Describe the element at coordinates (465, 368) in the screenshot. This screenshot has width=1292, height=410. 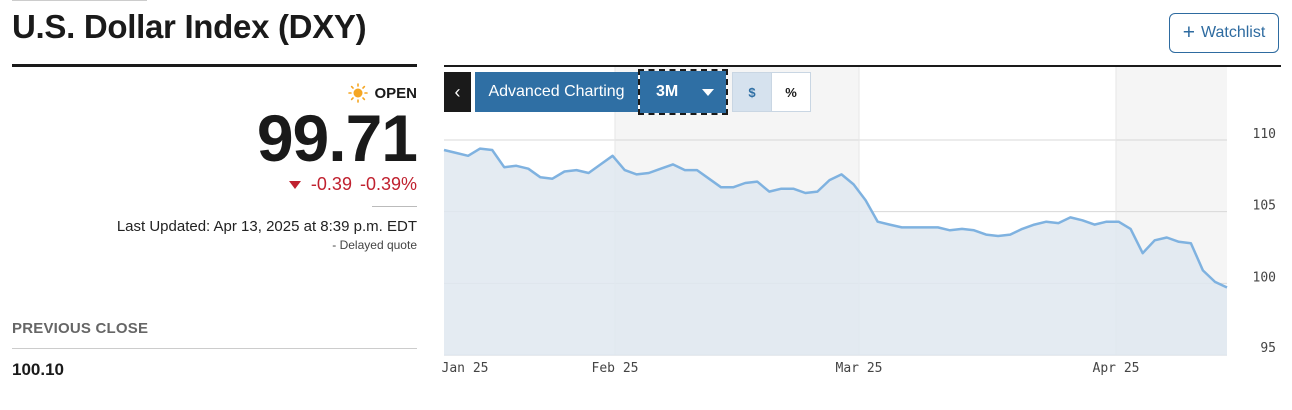
I see `x-tick-label: Jan 25` at that location.